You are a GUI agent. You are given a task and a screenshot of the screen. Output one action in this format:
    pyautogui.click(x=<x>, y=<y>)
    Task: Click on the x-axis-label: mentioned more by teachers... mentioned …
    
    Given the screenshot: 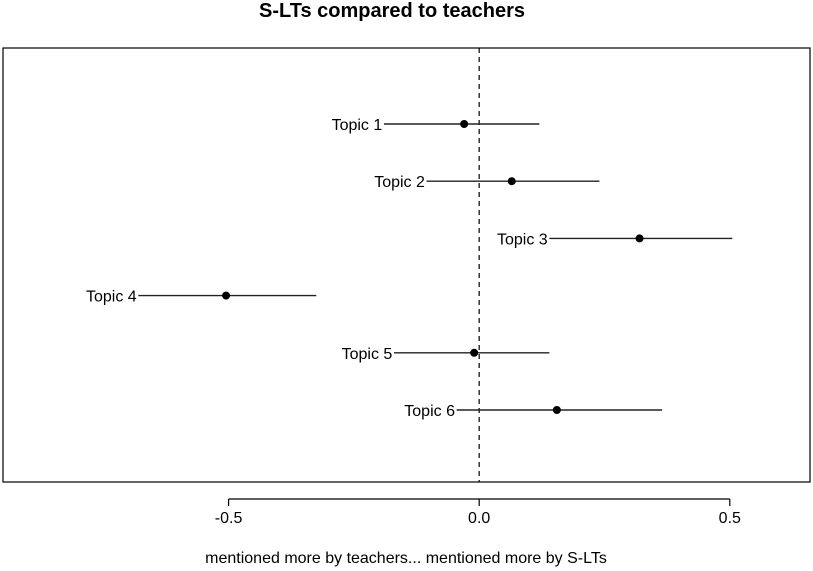 What is the action you would take?
    pyautogui.click(x=406, y=558)
    